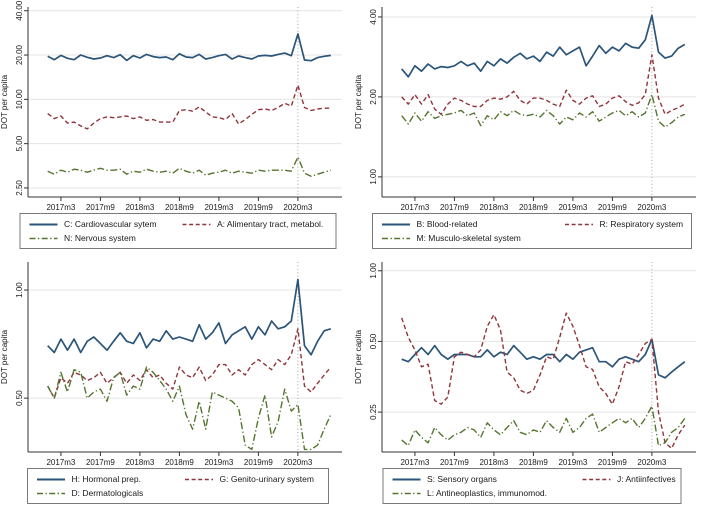 This screenshot has width=709, height=510. What do you see at coordinates (543, 381) in the screenshot?
I see `series-line-J` at bounding box center [543, 381].